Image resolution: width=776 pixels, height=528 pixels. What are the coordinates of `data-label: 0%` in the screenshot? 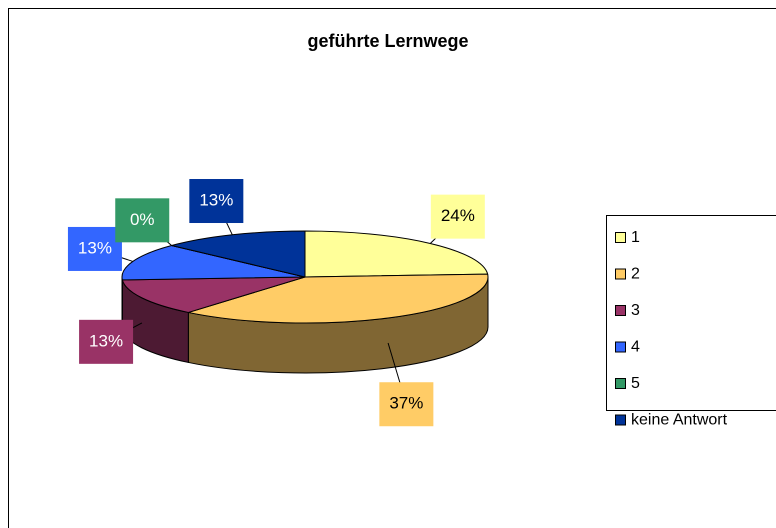 It's located at (142, 219).